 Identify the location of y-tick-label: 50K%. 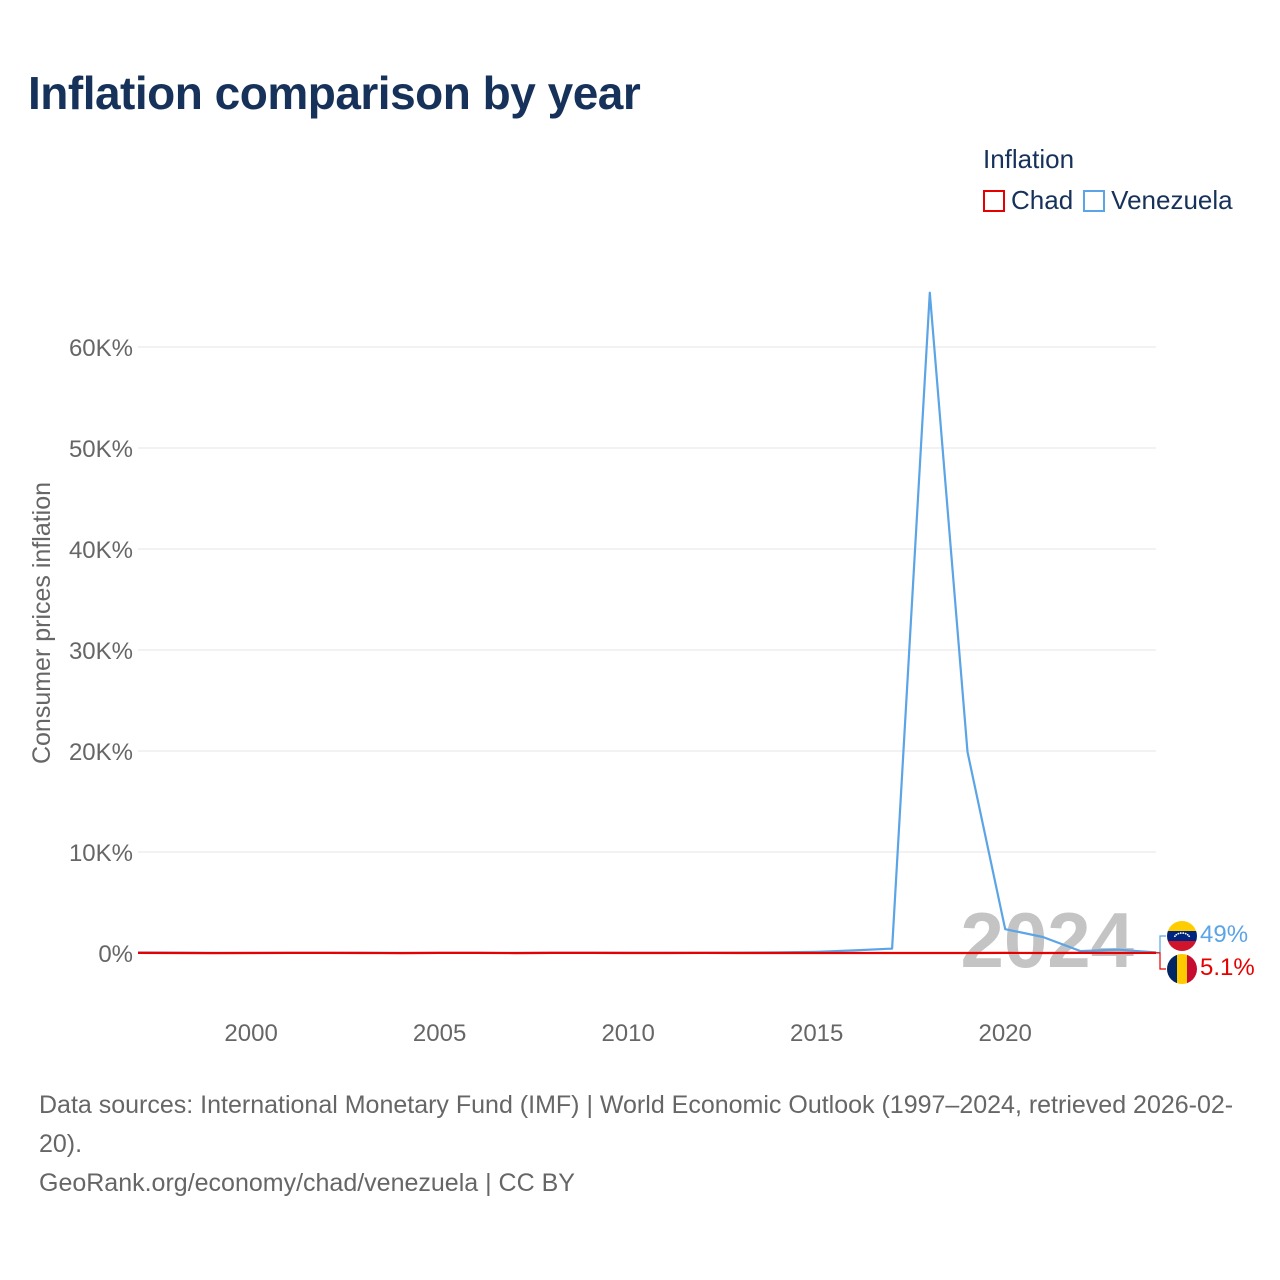
(101, 449).